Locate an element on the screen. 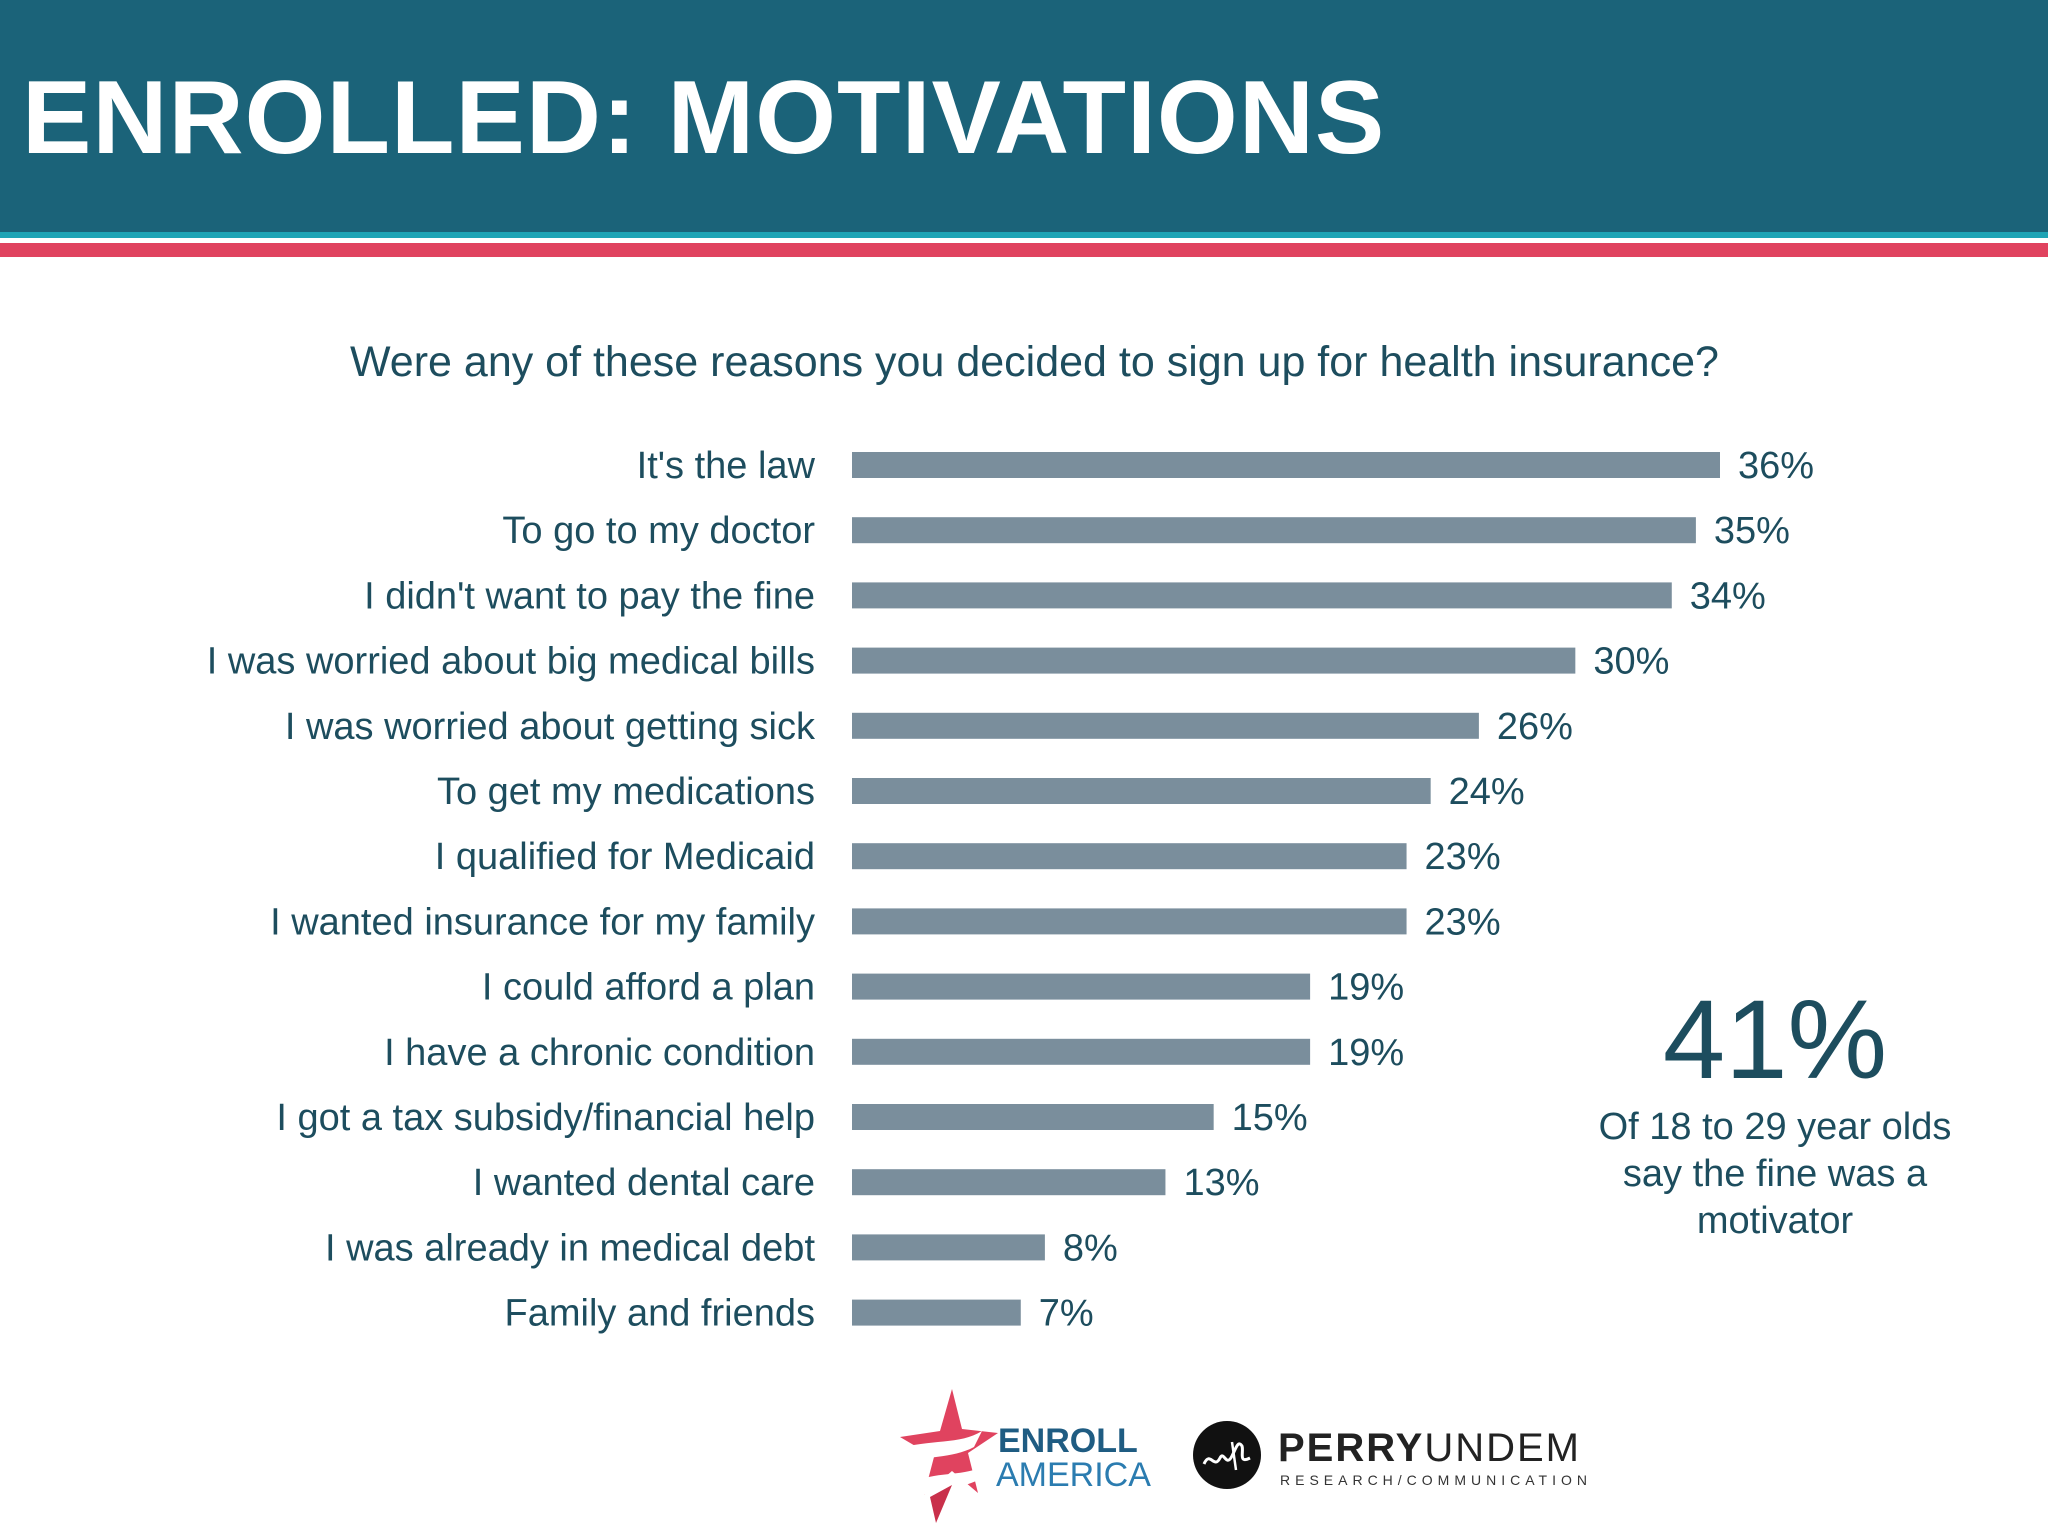 The height and width of the screenshot is (1536, 2048). callout-value: 41% is located at coordinates (1775, 1039).